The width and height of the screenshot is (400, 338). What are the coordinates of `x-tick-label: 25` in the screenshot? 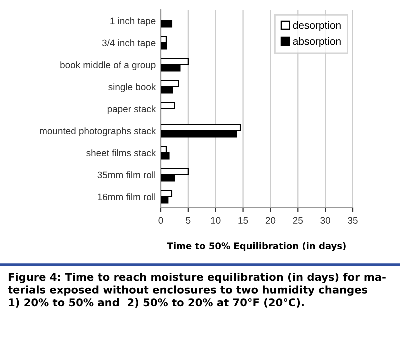 It's located at (298, 220).